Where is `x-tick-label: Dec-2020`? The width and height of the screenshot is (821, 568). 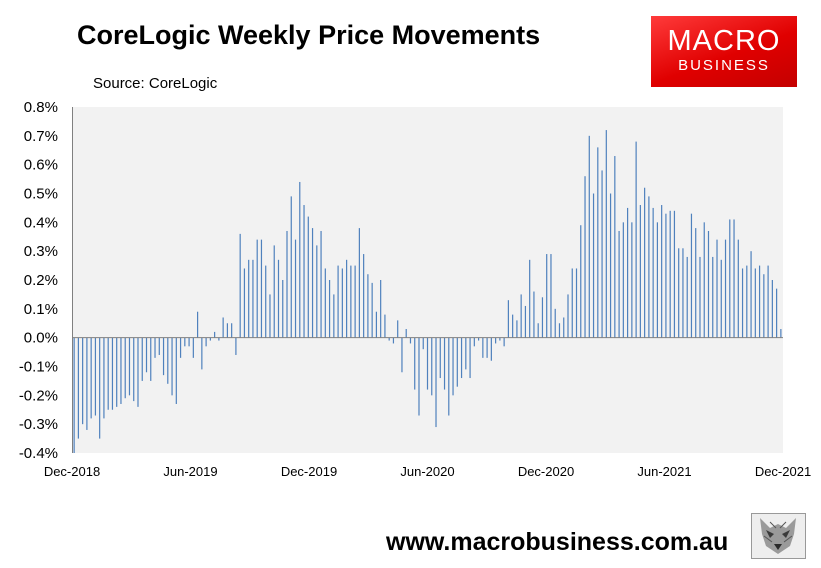 x-tick-label: Dec-2020 is located at coordinates (546, 471).